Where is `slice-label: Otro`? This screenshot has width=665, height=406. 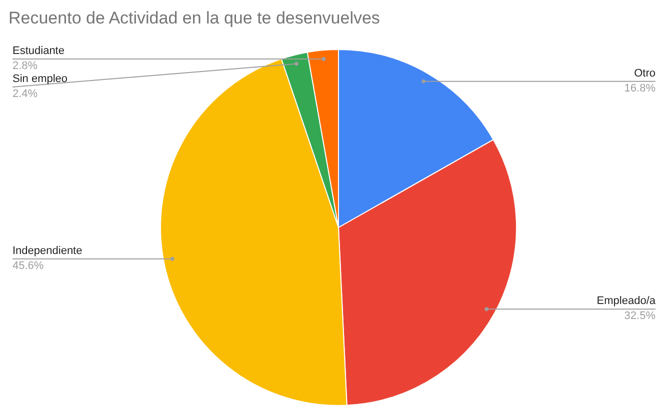 slice-label: Otro is located at coordinates (645, 73).